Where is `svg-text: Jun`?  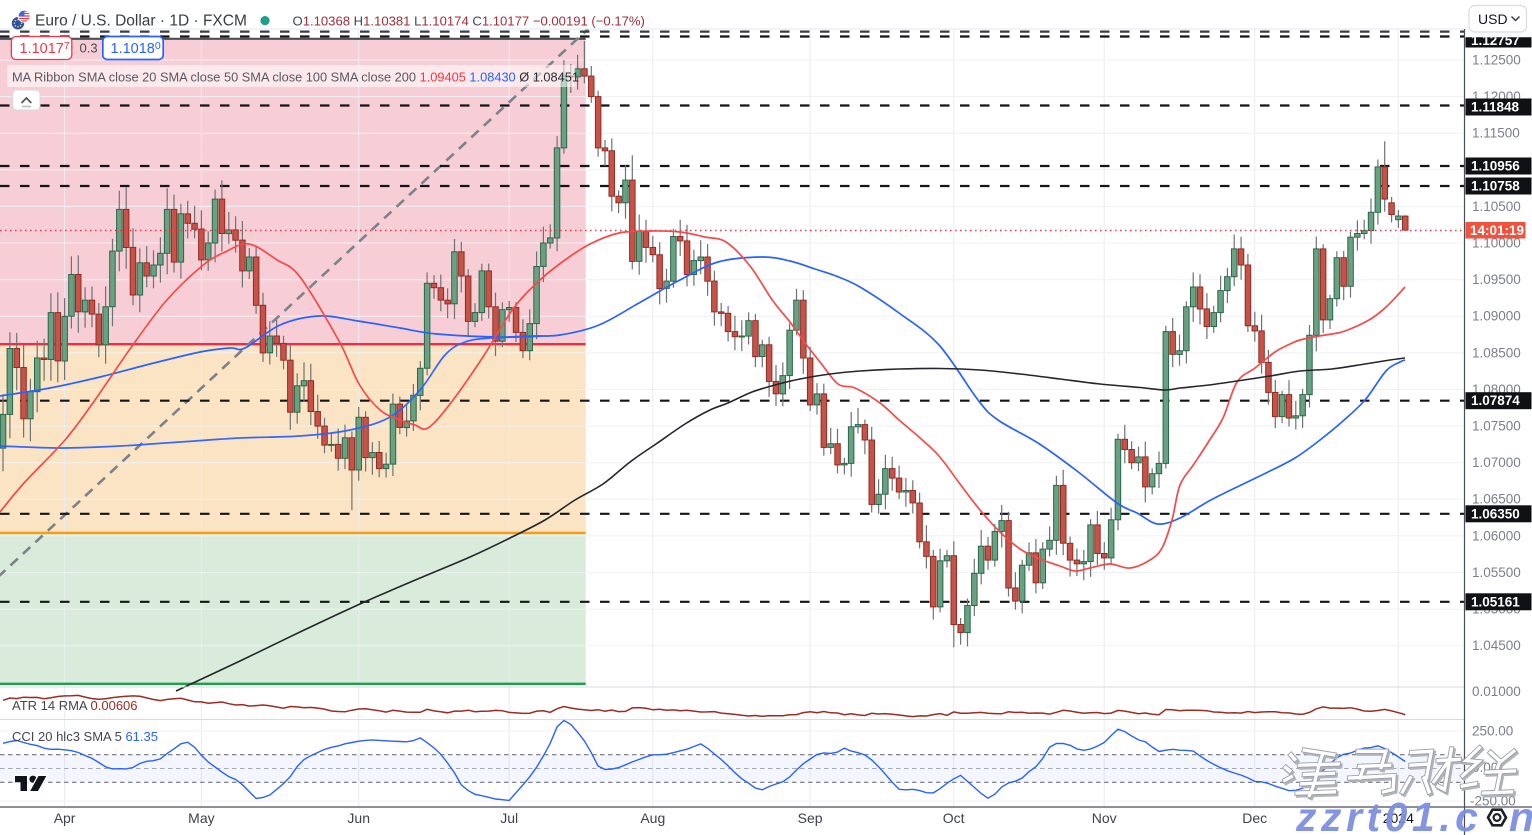
svg-text: Jun is located at coordinates (358, 818).